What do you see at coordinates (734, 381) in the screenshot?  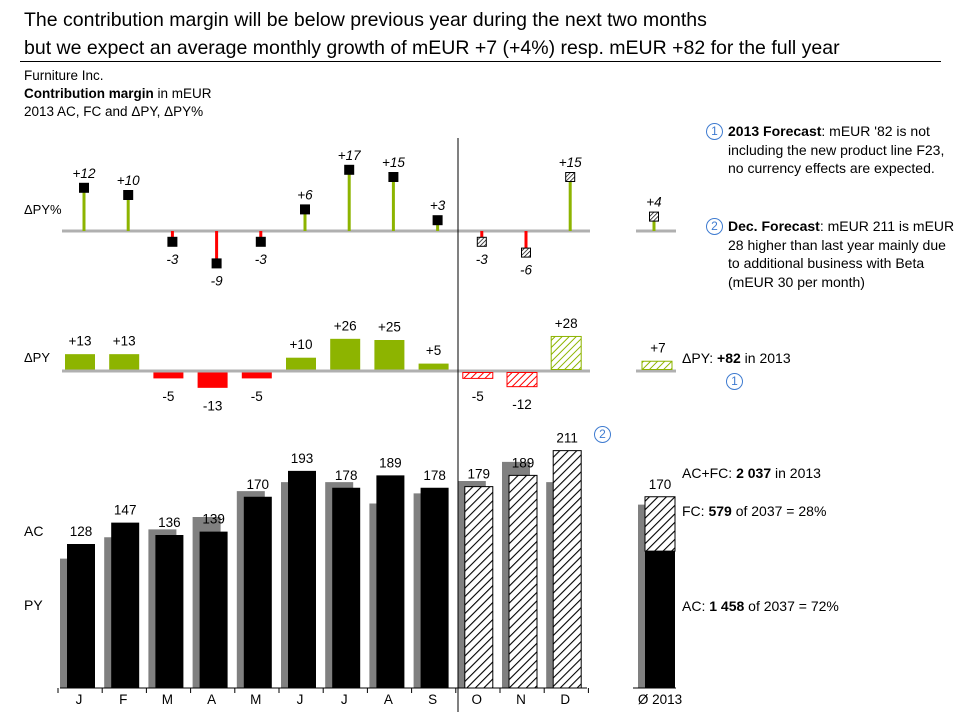 I see `dpy-summary-ref: 1` at bounding box center [734, 381].